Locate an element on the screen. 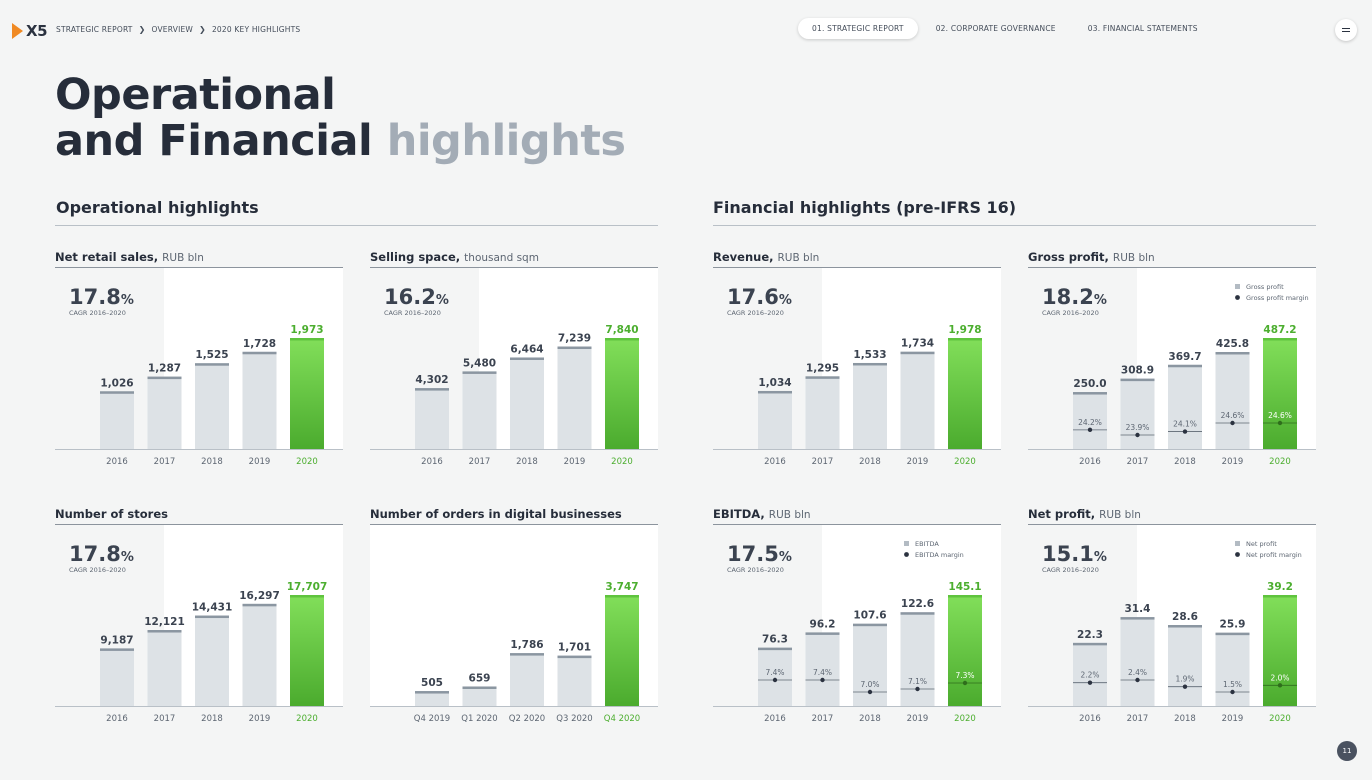 The width and height of the screenshot is (1372, 780). x-tick-label: Q2 2020 is located at coordinates (527, 718).